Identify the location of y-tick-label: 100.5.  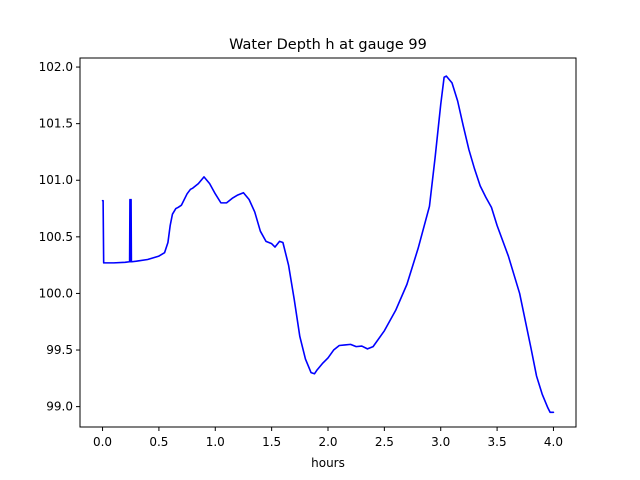
(56, 237).